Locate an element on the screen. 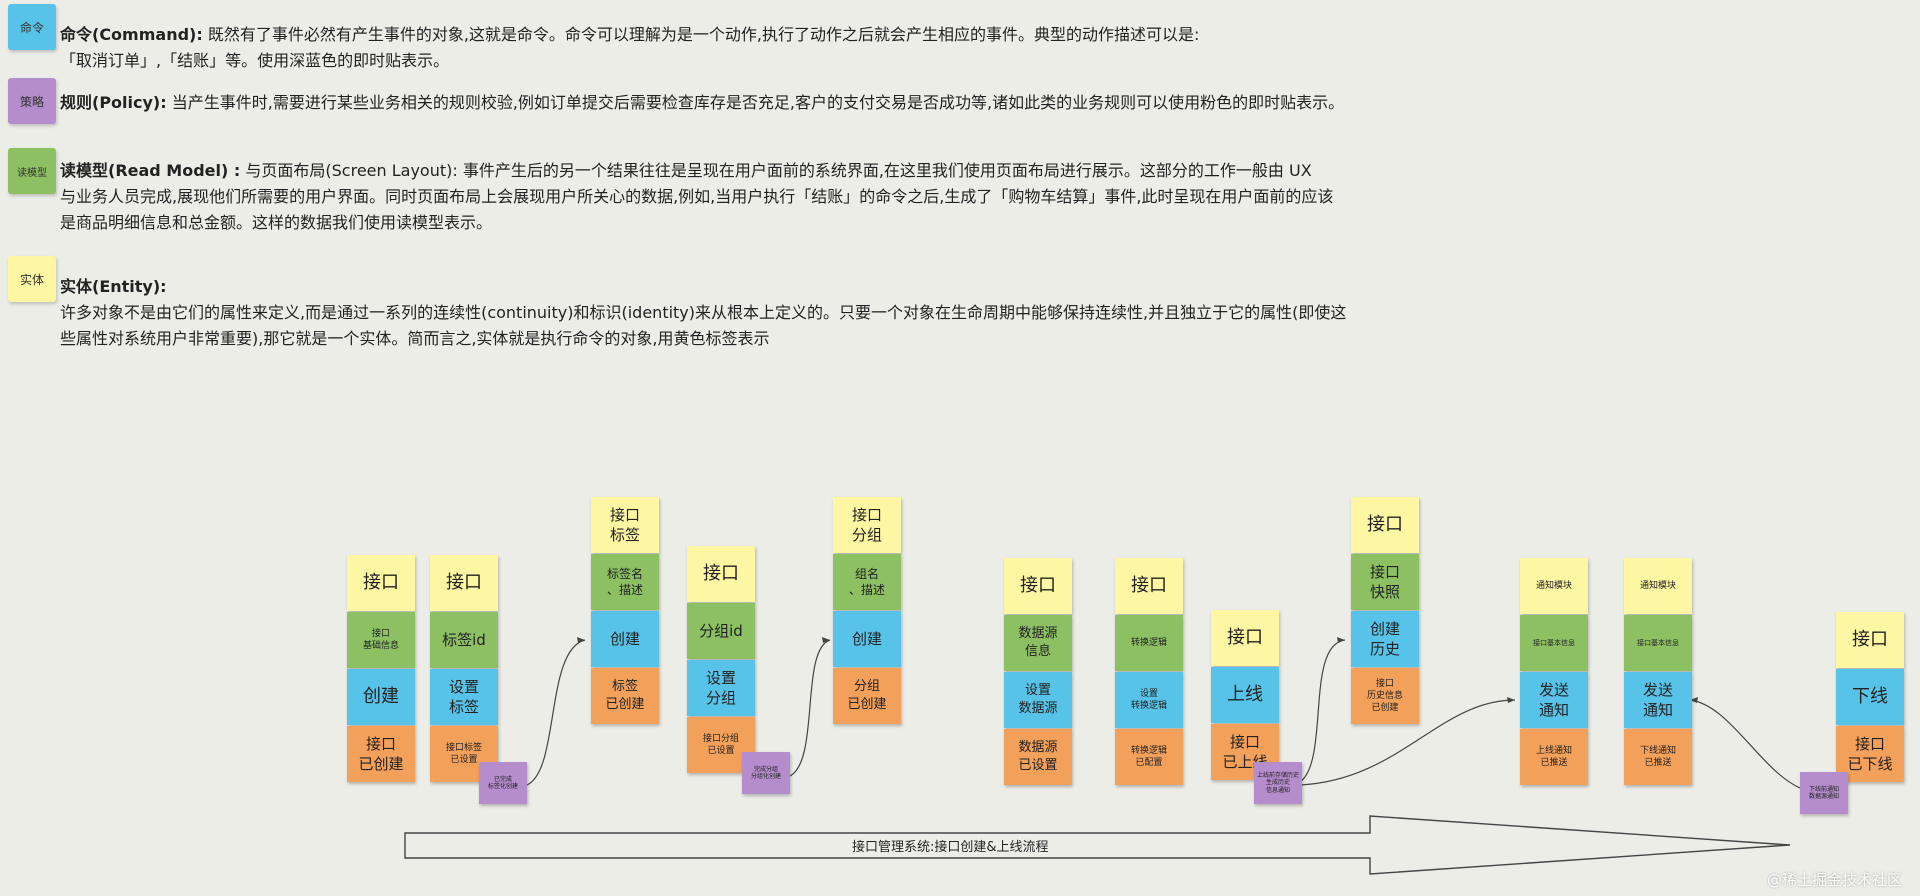 This screenshot has width=1920, height=896. note-c6-event: 数据源 已设置 is located at coordinates (1038, 757).